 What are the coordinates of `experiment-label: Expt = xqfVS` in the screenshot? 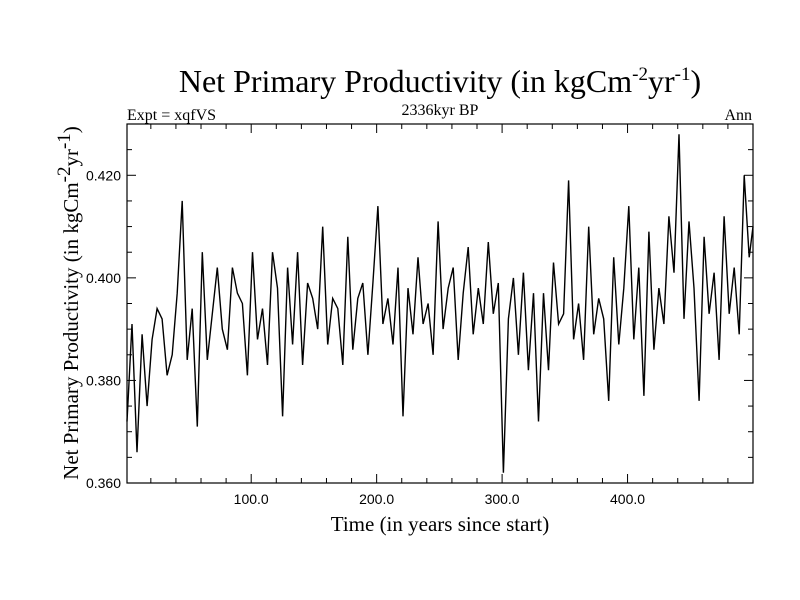 It's located at (171, 115).